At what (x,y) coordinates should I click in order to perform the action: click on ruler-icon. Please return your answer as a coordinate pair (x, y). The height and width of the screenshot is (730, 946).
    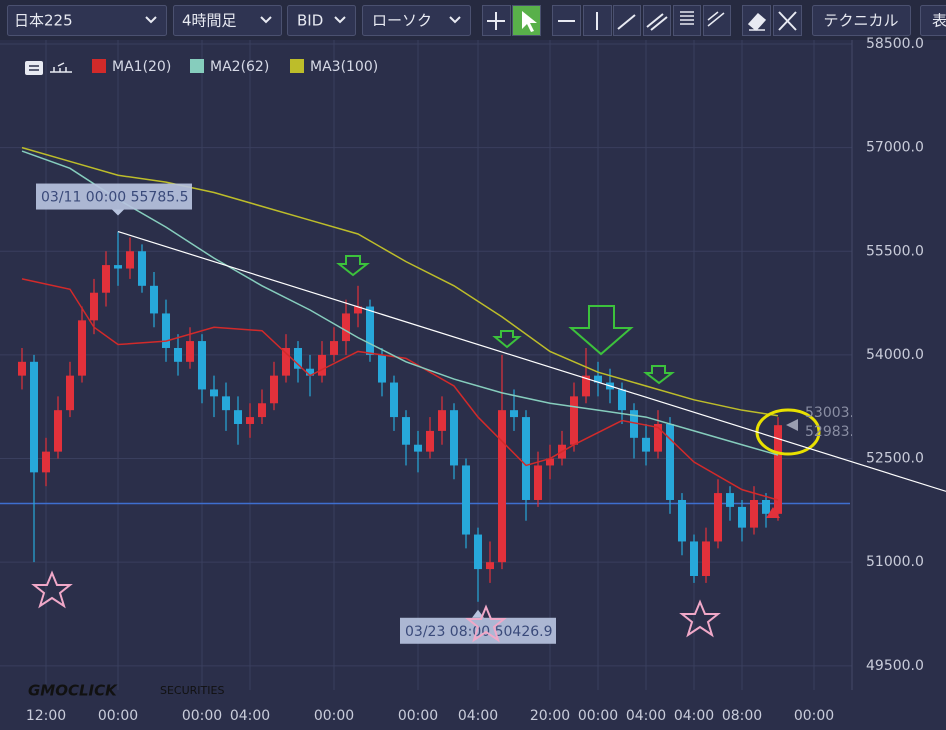
    Looking at the image, I should click on (61, 67).